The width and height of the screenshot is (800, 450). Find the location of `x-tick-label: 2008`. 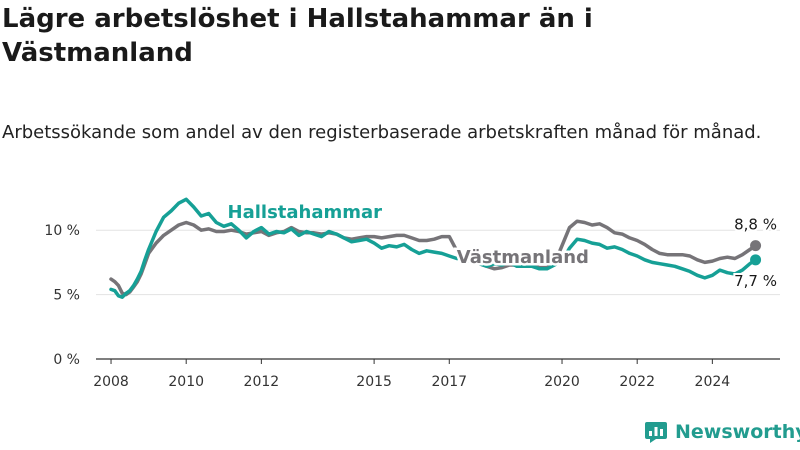

x-tick-label: 2008 is located at coordinates (111, 382).